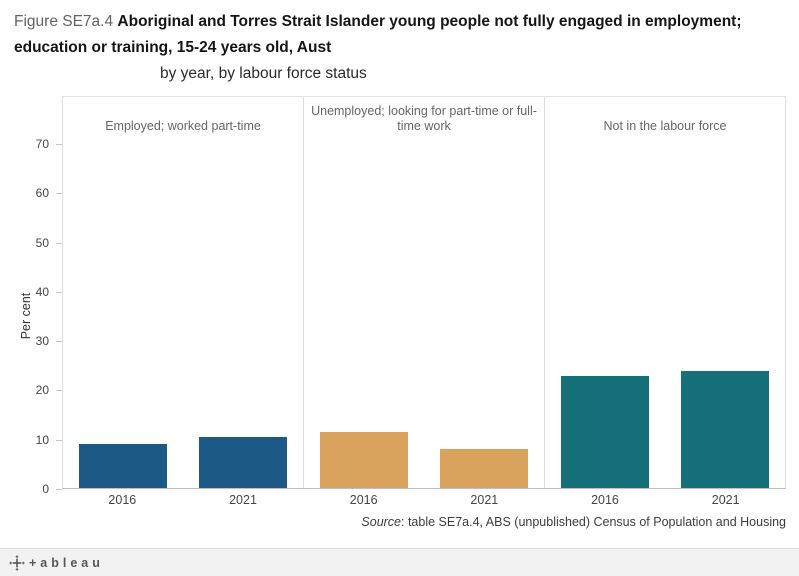 The height and width of the screenshot is (576, 799). I want to click on panel-header-label: Not in the labour force, so click(665, 126).